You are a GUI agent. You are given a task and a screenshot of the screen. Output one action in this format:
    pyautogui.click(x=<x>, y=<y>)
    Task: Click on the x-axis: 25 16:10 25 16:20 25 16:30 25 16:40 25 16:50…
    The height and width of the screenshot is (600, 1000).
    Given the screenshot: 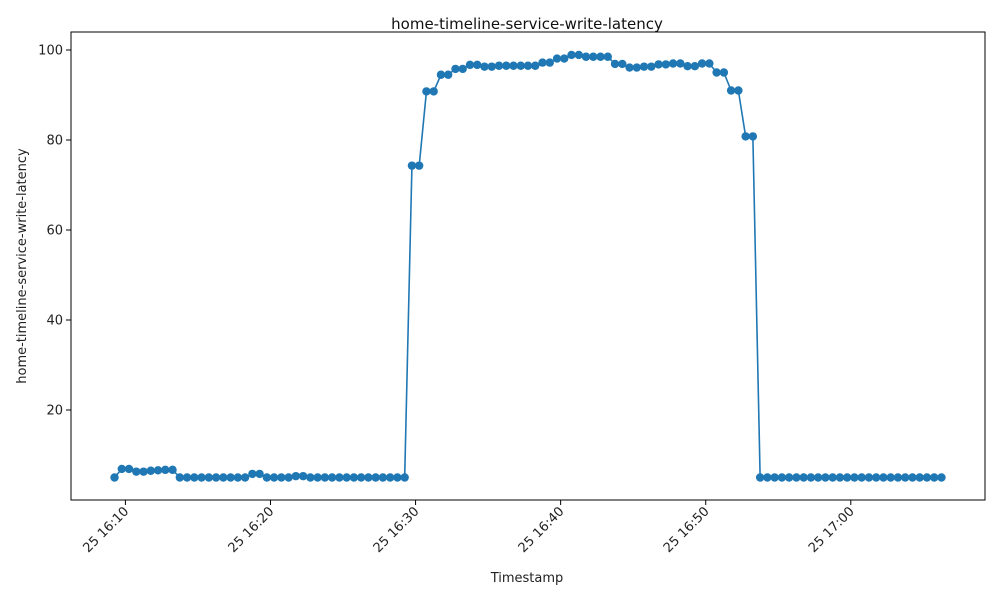 What is the action you would take?
    pyautogui.click(x=469, y=528)
    